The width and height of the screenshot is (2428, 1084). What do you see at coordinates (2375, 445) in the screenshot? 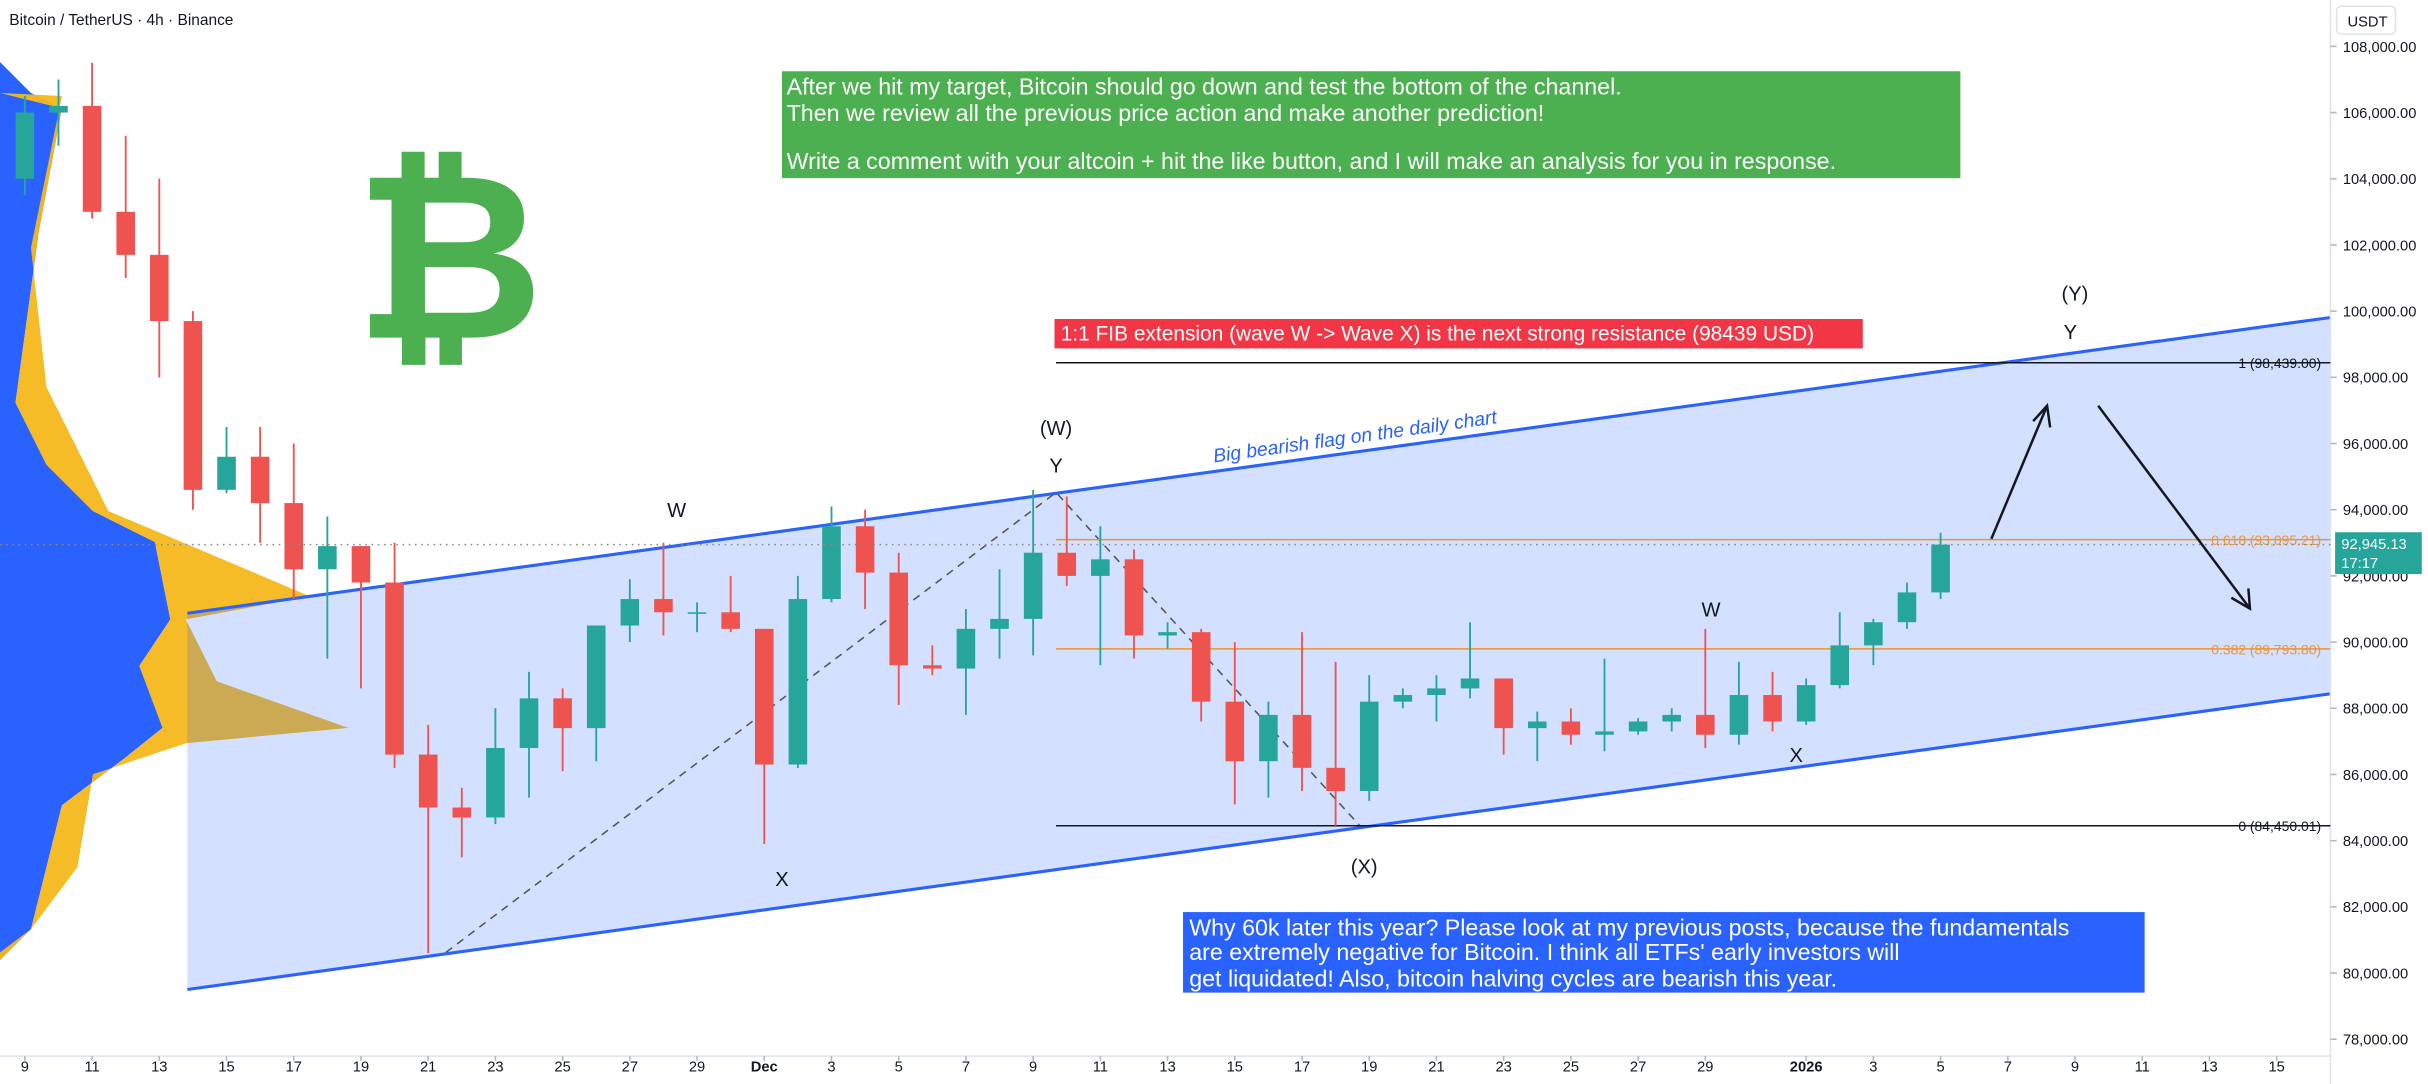
I see `y-tick-label: 96,000.00` at bounding box center [2375, 445].